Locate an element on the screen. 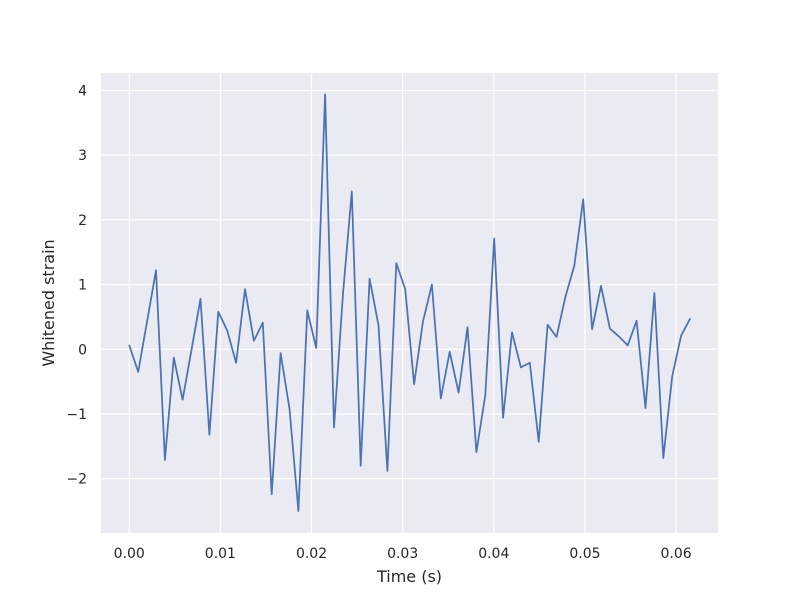 The width and height of the screenshot is (800, 600). x-tick-label: 0.03 is located at coordinates (402, 554).